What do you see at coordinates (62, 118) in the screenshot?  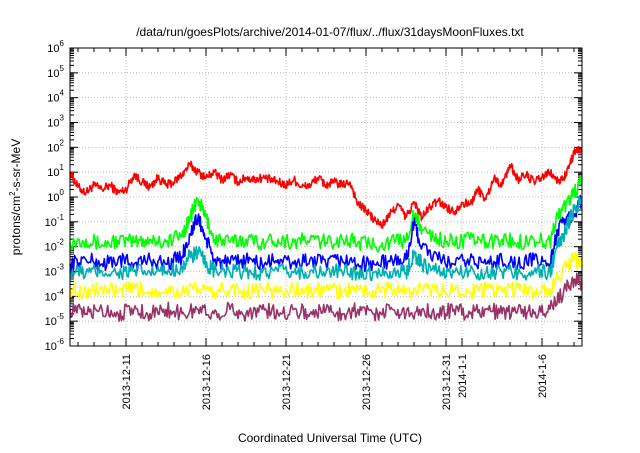 I see `y-tick-label-exp: 3` at bounding box center [62, 118].